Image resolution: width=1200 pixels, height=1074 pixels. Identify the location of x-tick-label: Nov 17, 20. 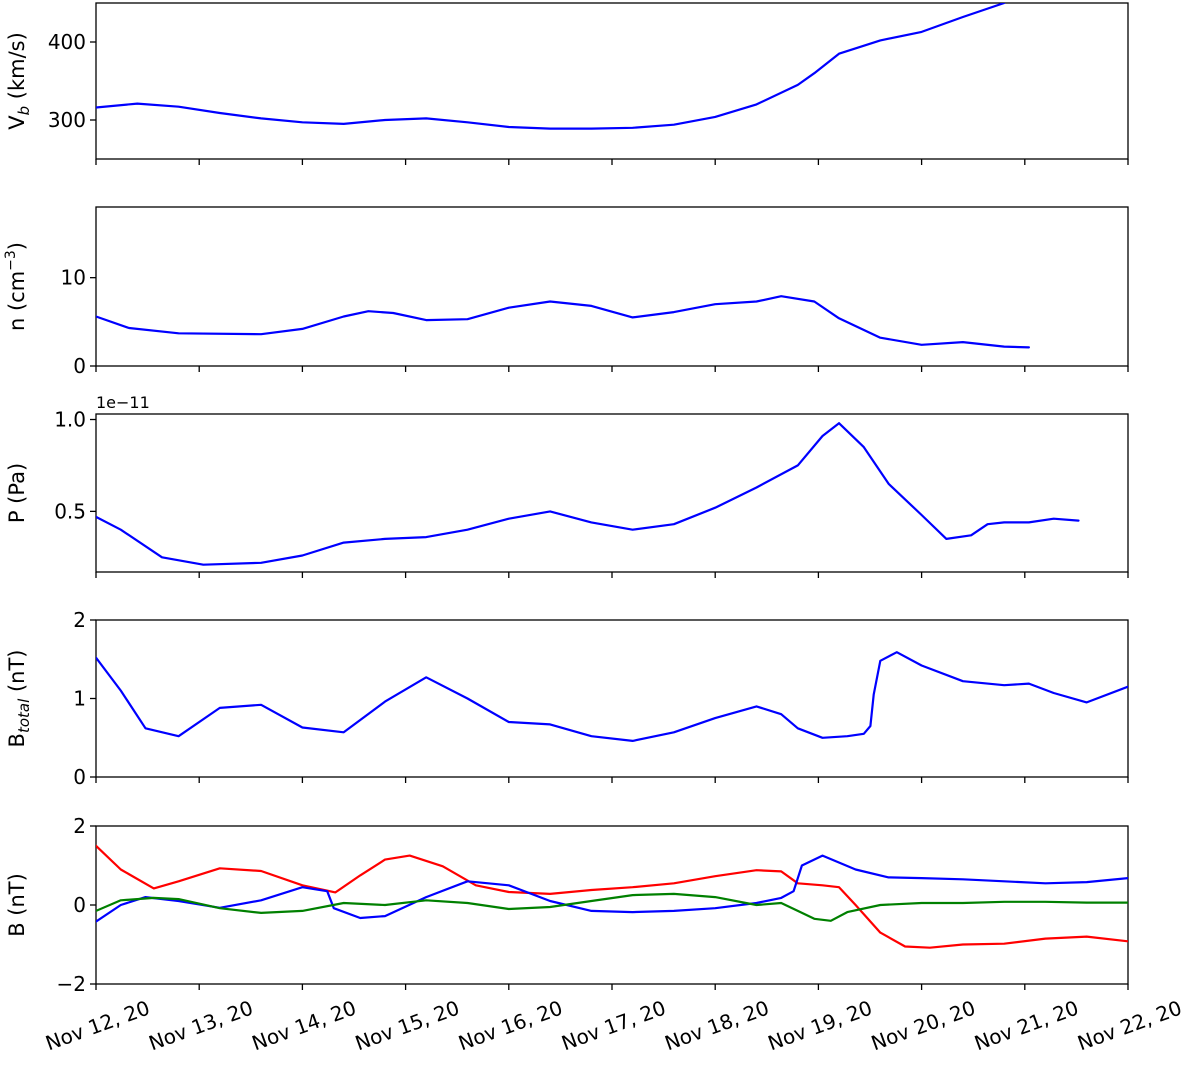
(613, 1026).